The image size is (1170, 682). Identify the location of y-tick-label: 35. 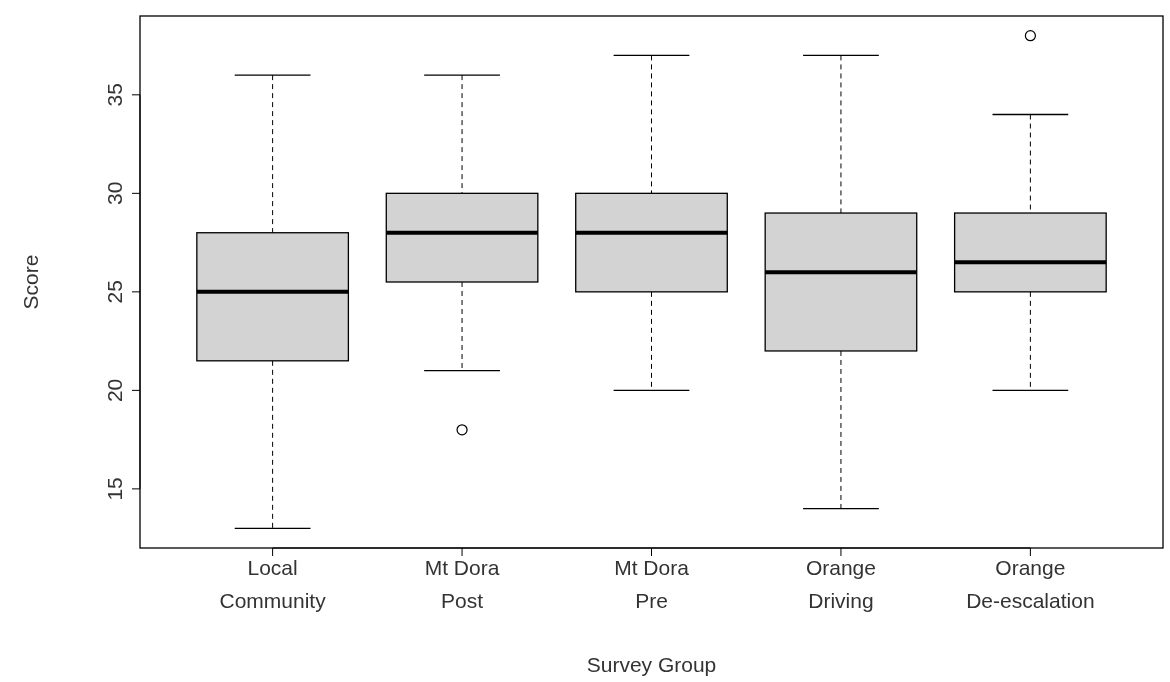
(114, 95).